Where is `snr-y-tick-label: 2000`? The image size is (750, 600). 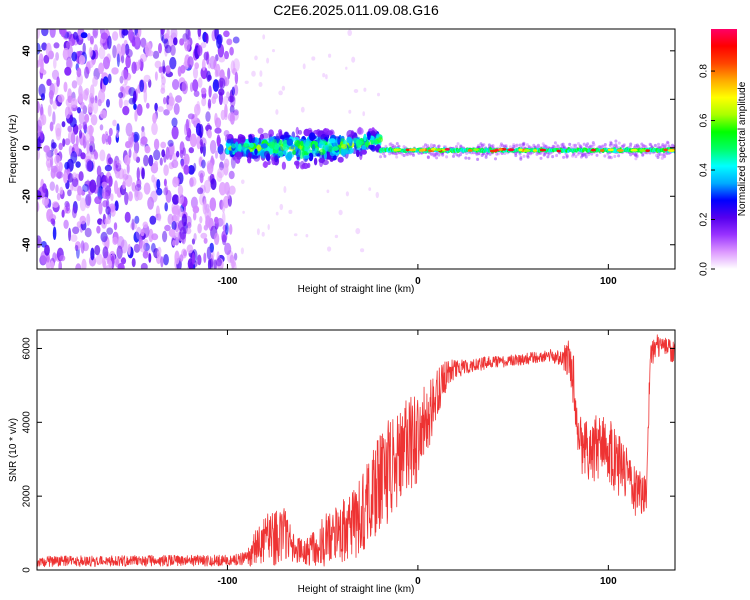 snr-y-tick-label: 2000 is located at coordinates (27, 496).